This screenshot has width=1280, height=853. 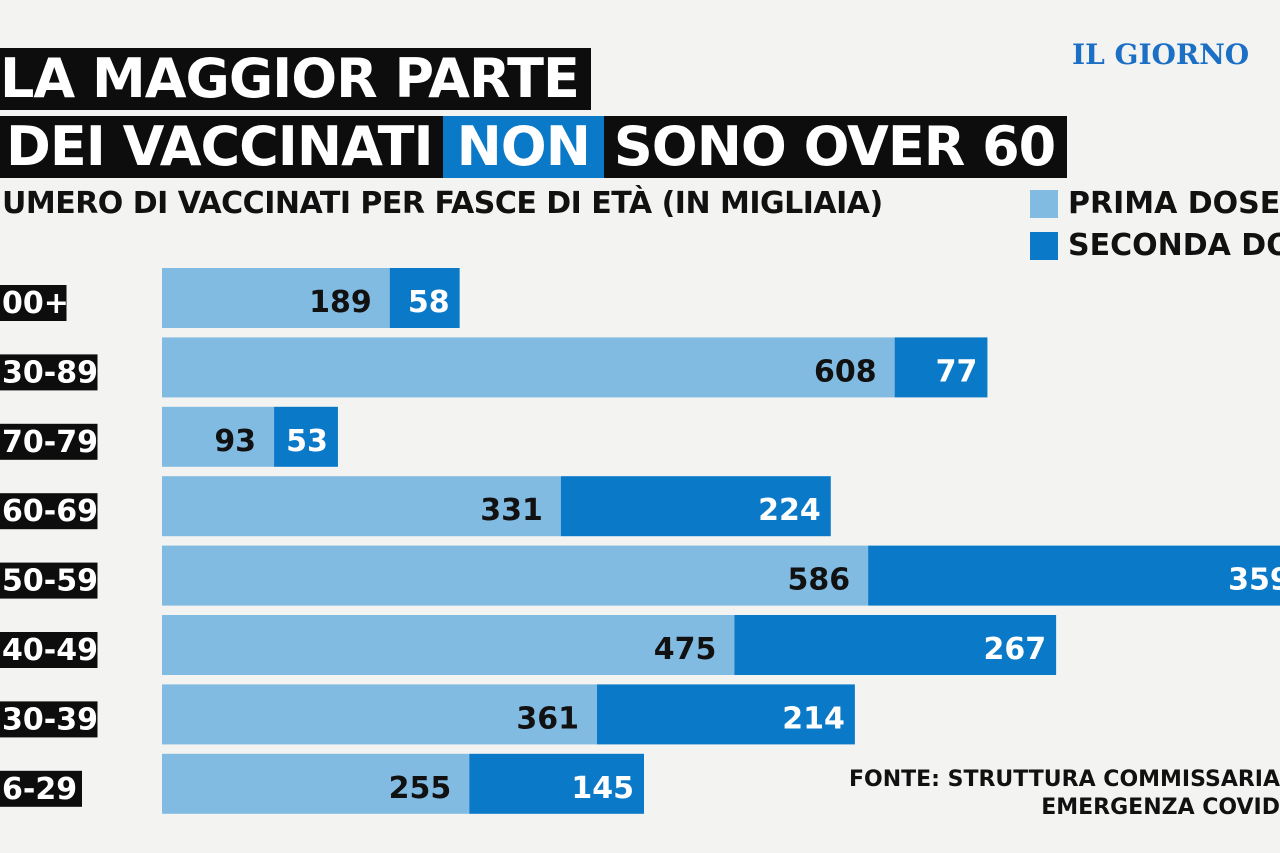 I want to click on title-line-1: LA MAGGIOR PARTE, so click(x=295, y=79).